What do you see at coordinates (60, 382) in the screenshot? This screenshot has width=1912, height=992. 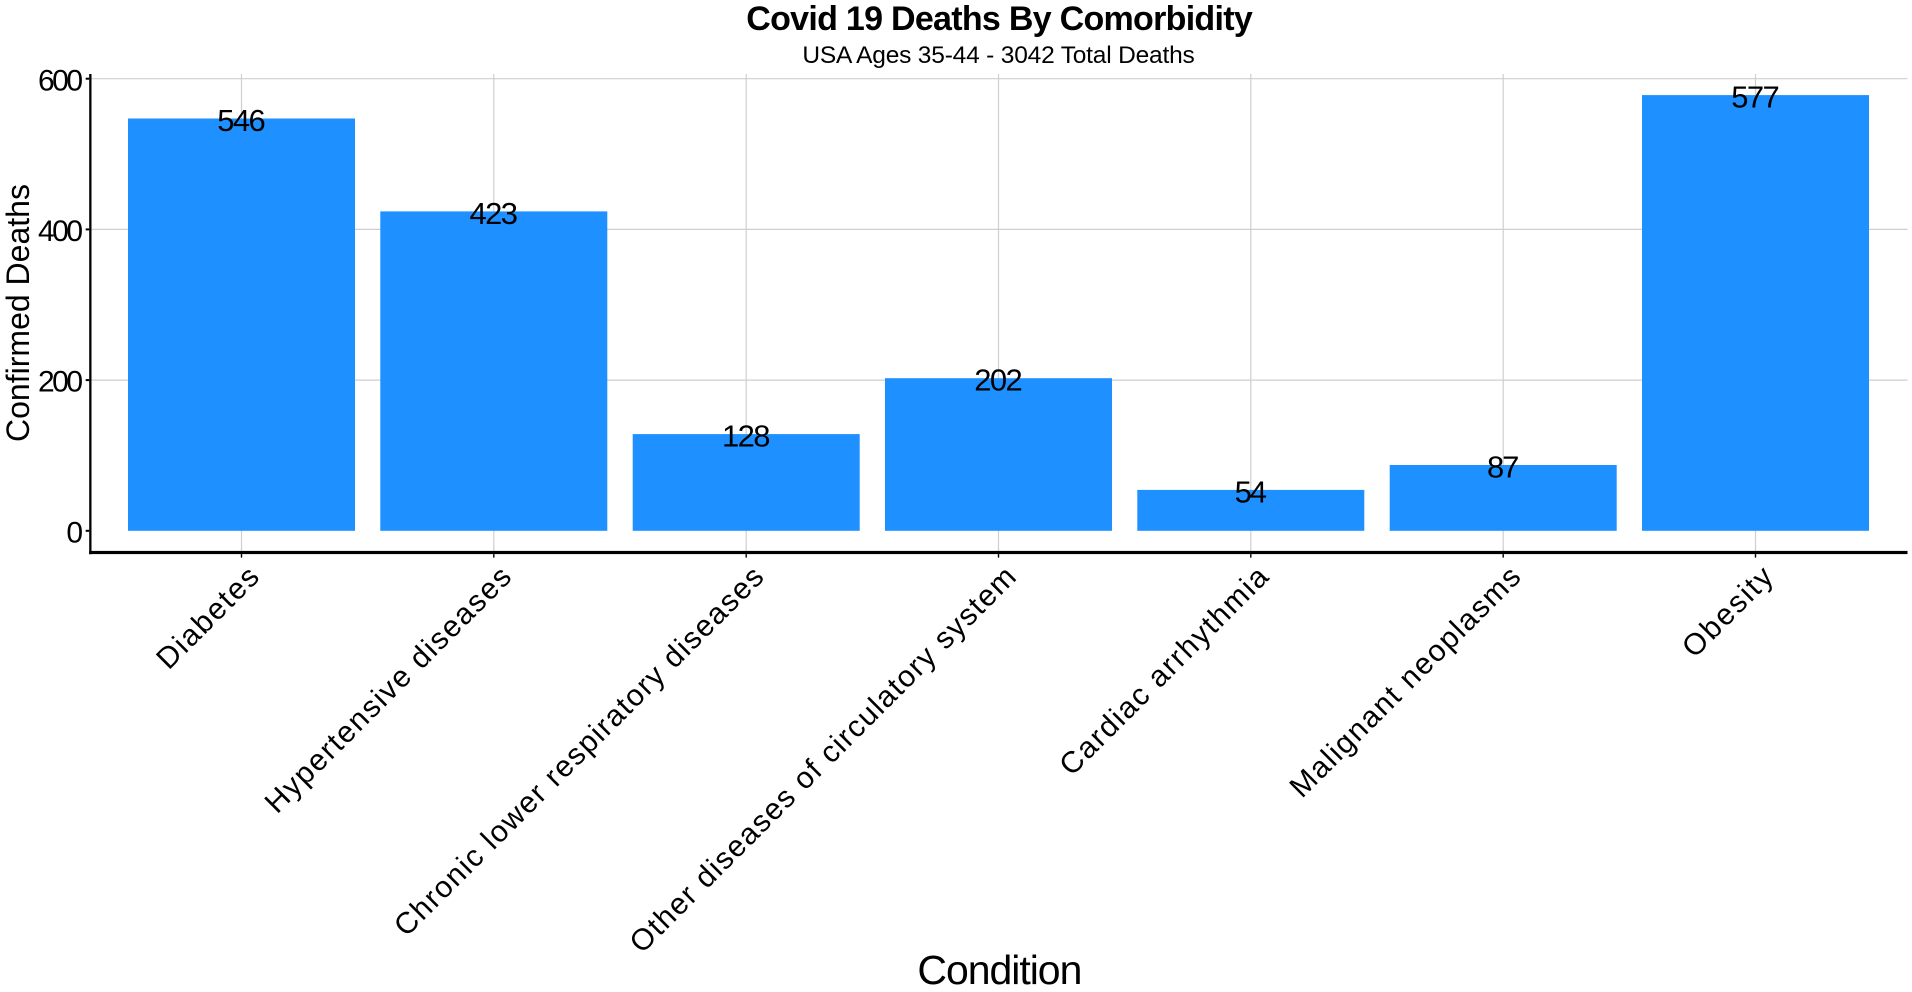 I see `svg-text: 200` at bounding box center [60, 382].